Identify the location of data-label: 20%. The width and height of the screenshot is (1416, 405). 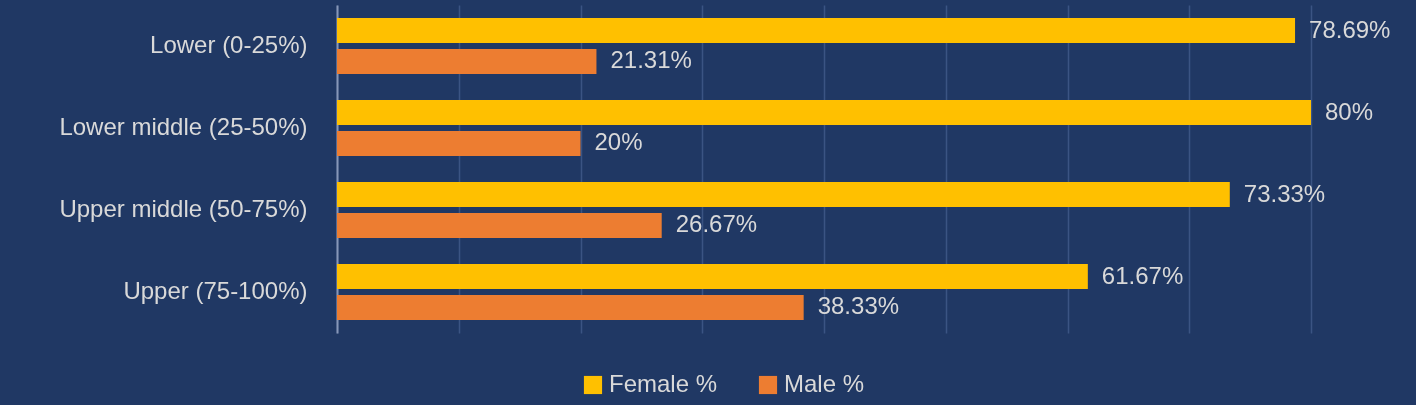
(618, 142).